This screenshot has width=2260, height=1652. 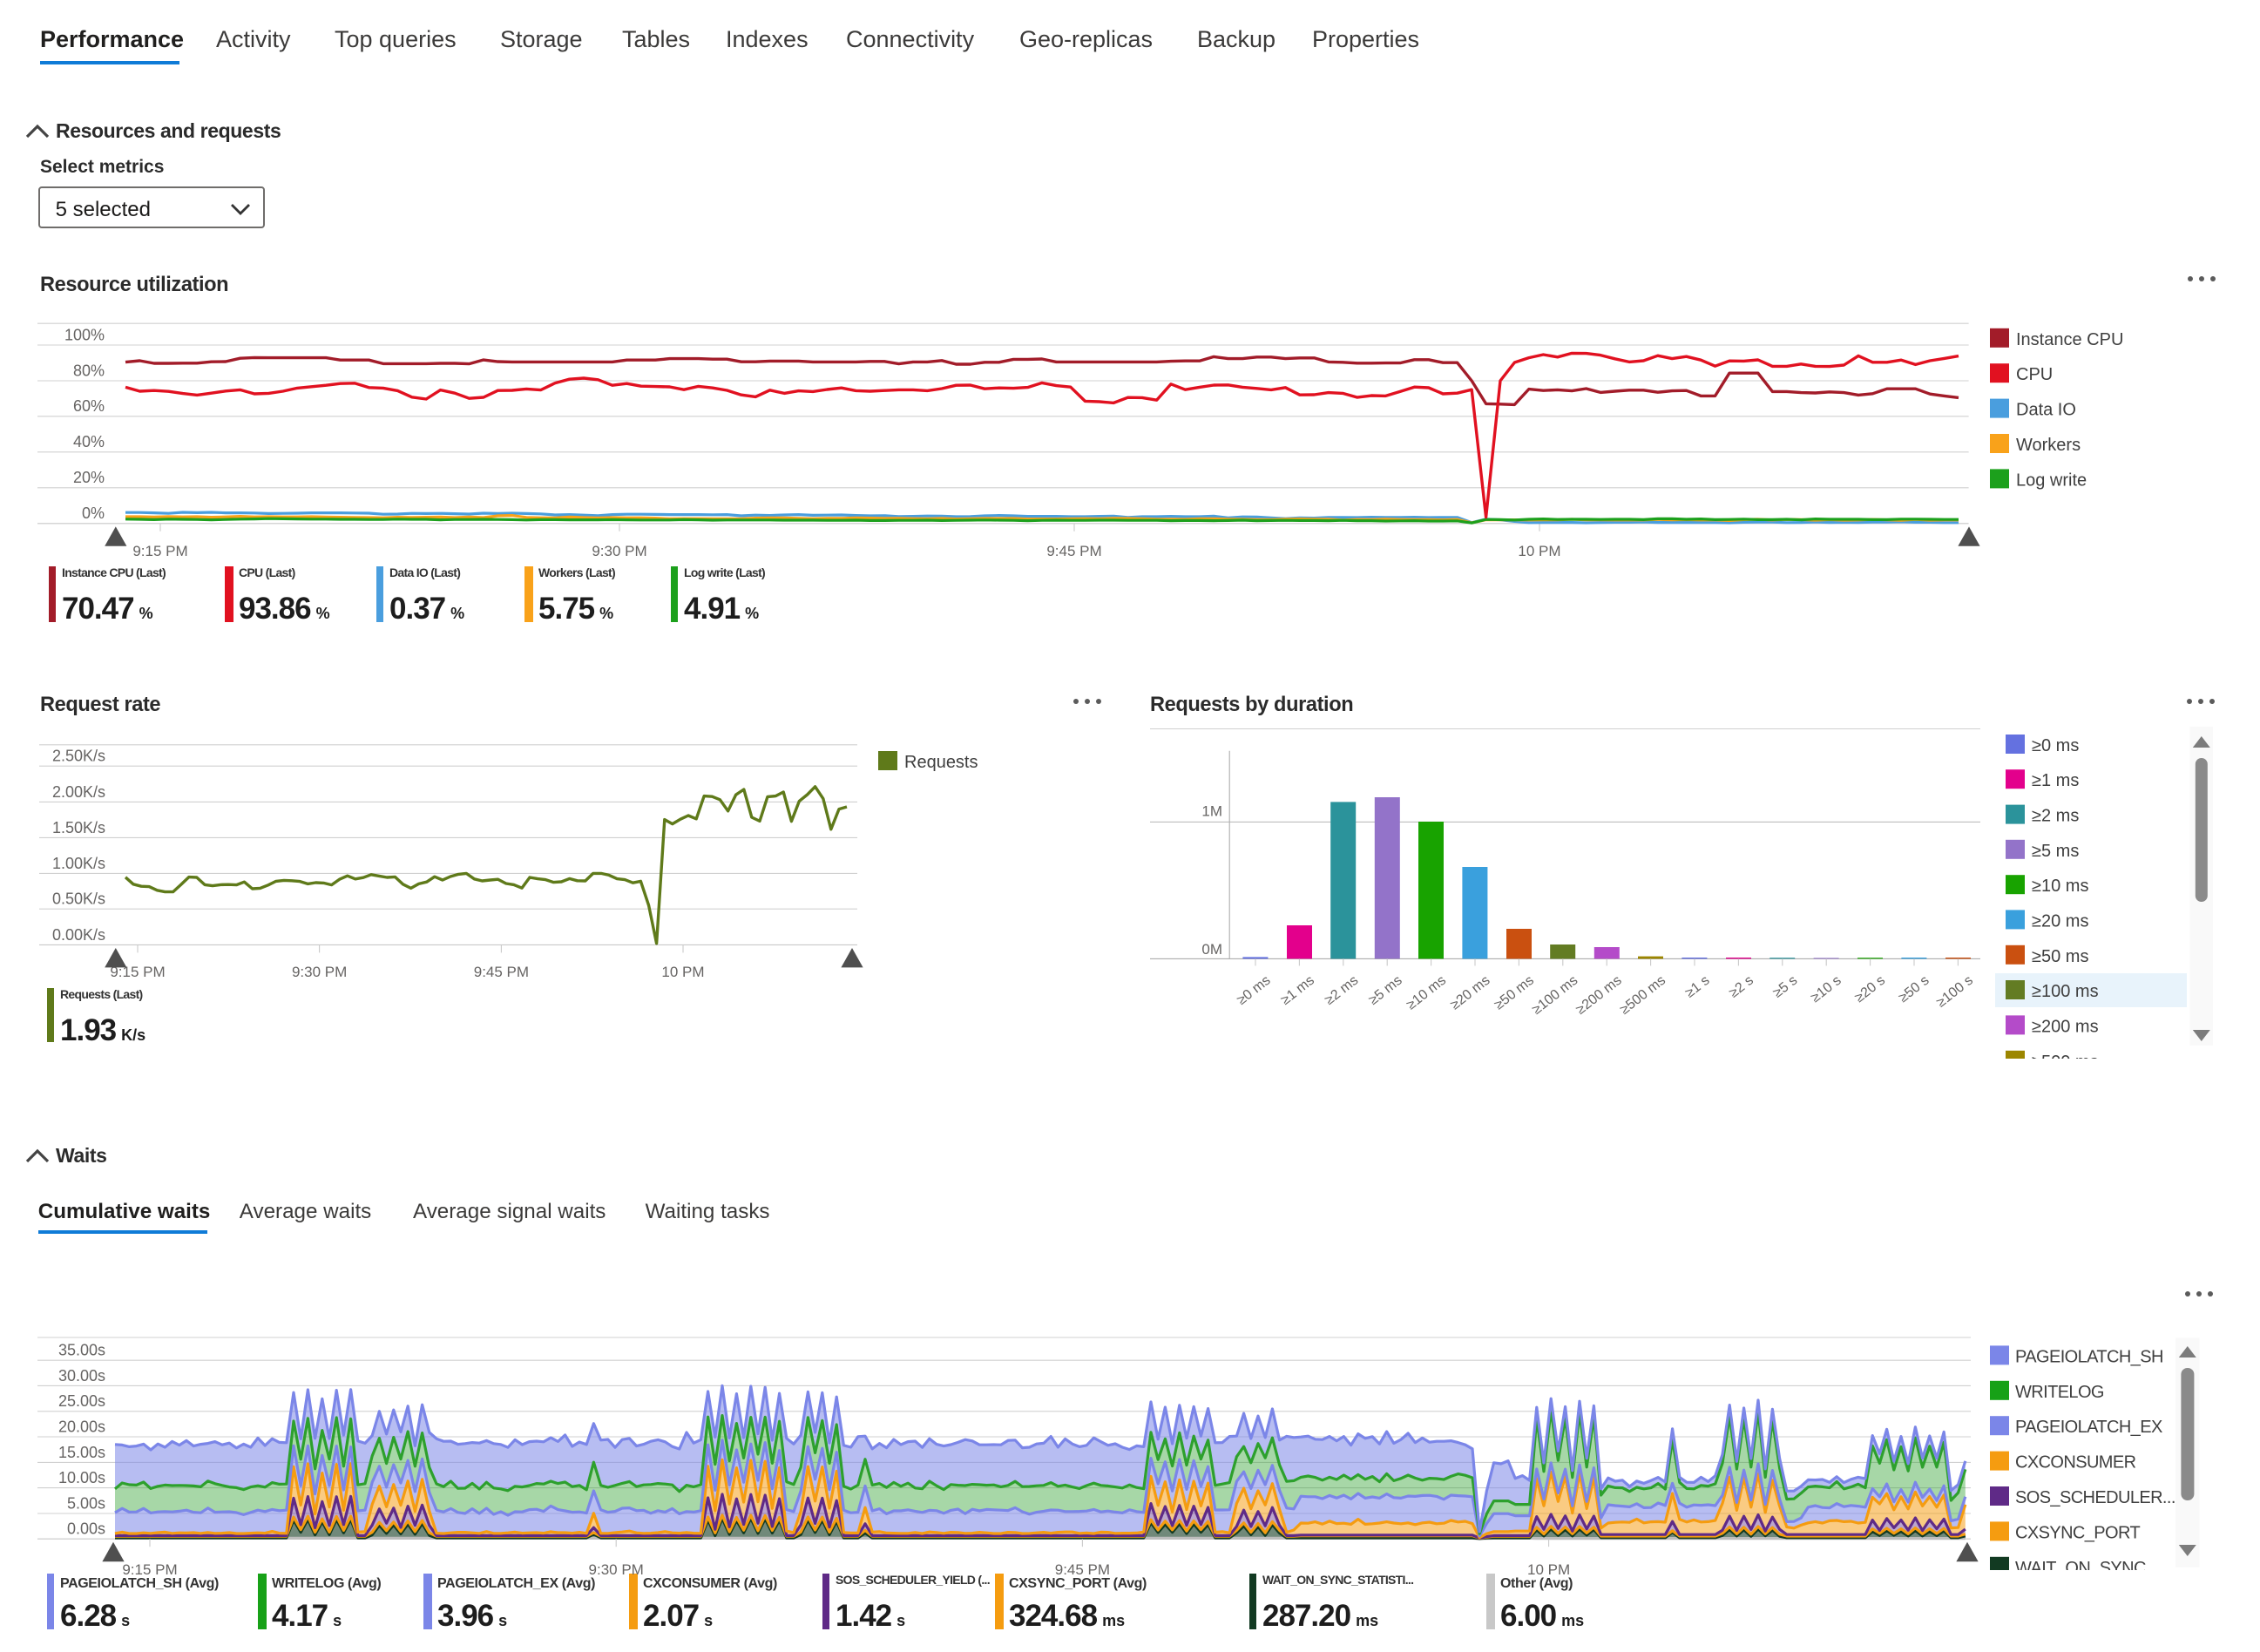 What do you see at coordinates (82, 1426) in the screenshot?
I see `svg-text: 20.00s` at bounding box center [82, 1426].